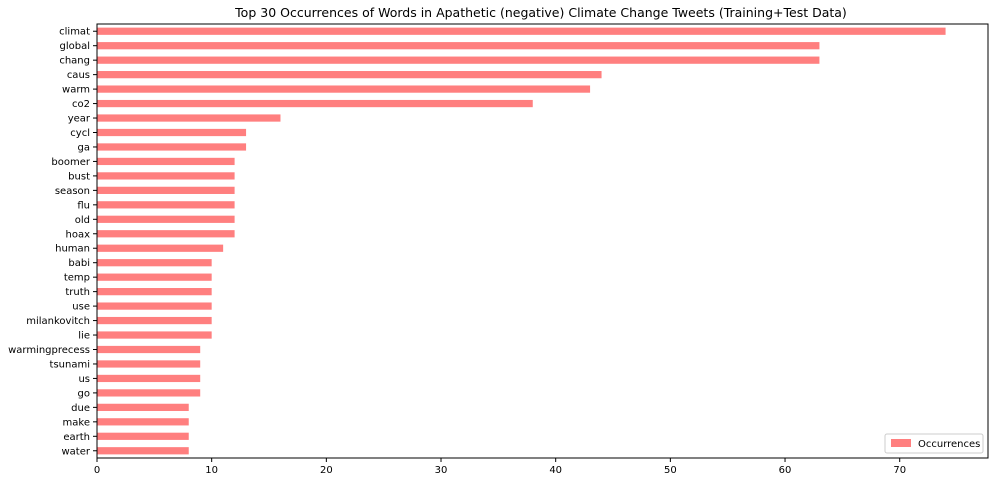 This screenshot has width=996, height=482. Describe the element at coordinates (326, 470) in the screenshot. I see `x-tick-label-20: 20` at that location.